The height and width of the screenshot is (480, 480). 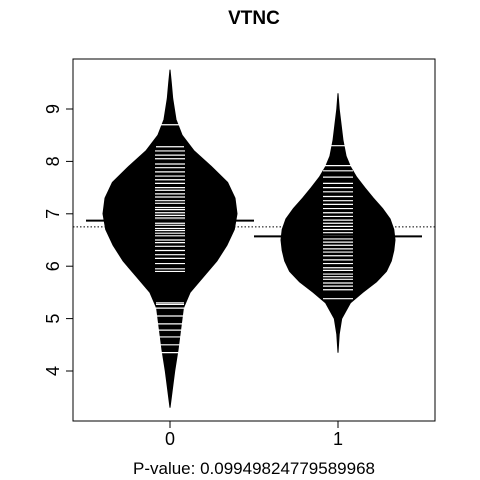 I want to click on chart-title: VTNC, so click(x=254, y=18).